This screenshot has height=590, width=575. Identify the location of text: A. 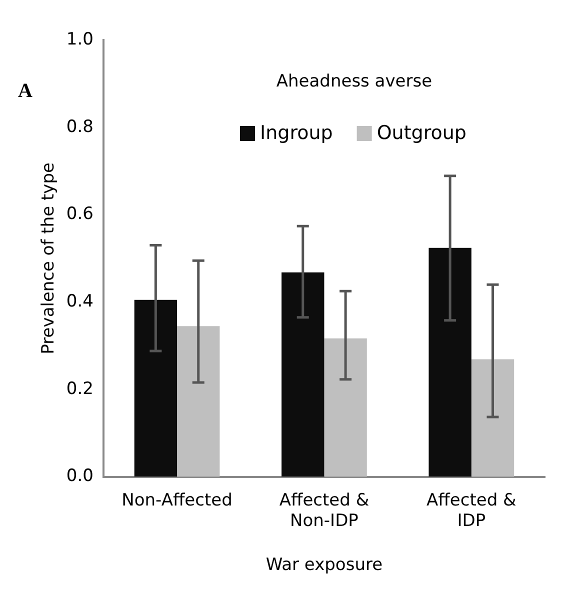
(25, 91).